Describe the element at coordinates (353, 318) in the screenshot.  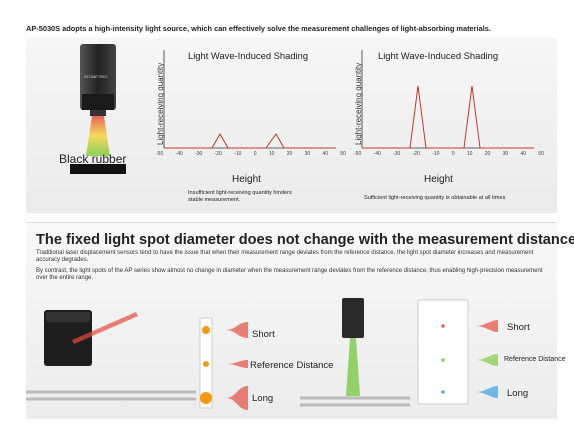
I see `ap-sensor-body` at that location.